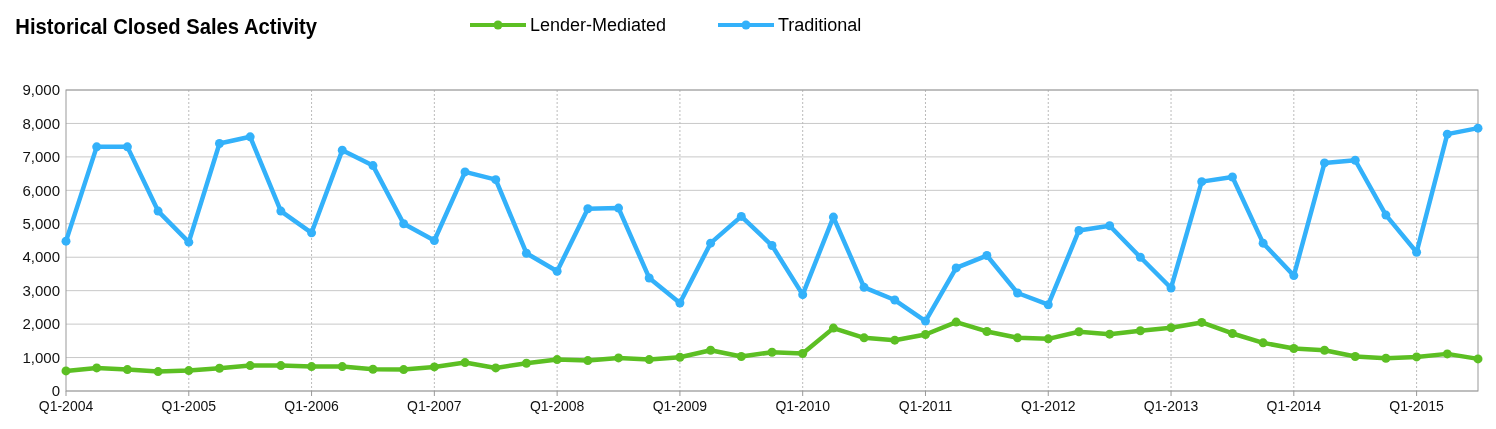  What do you see at coordinates (41, 157) in the screenshot?
I see `y-tick-label: 7,000` at bounding box center [41, 157].